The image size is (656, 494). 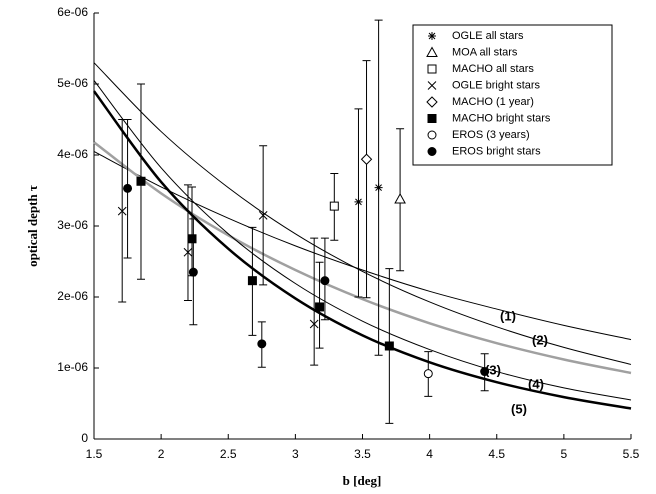 I want to click on curve-label: (2), so click(x=540, y=339).